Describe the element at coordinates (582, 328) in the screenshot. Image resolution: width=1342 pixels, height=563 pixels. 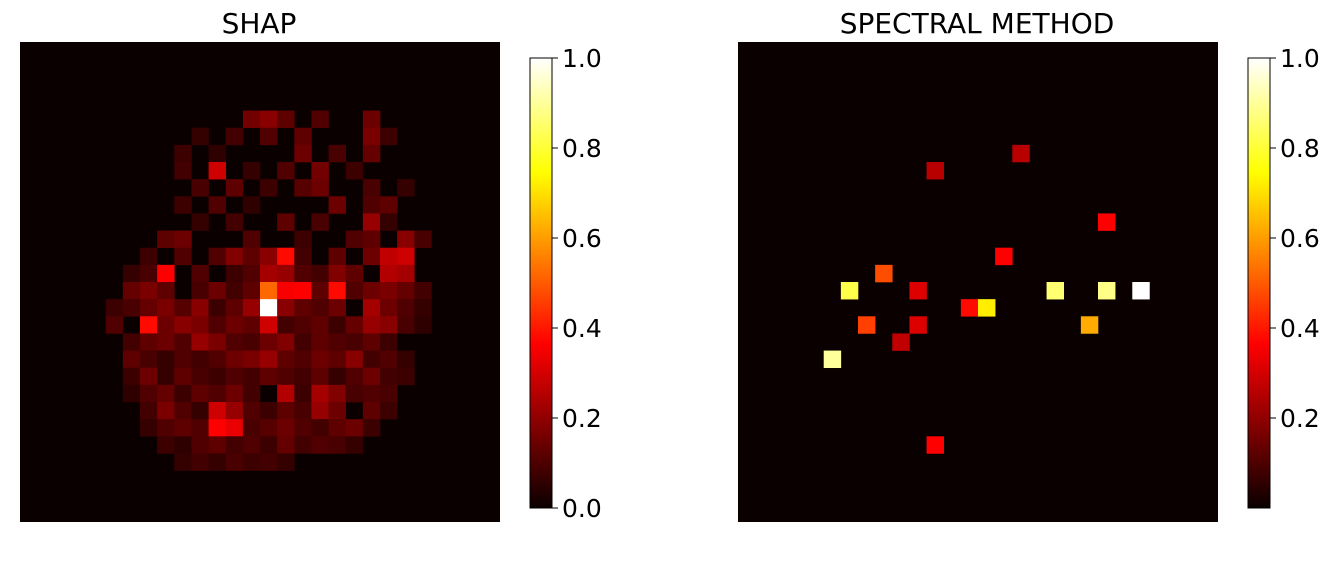
I see `shap-colorbar-tick-label: 0.4` at that location.